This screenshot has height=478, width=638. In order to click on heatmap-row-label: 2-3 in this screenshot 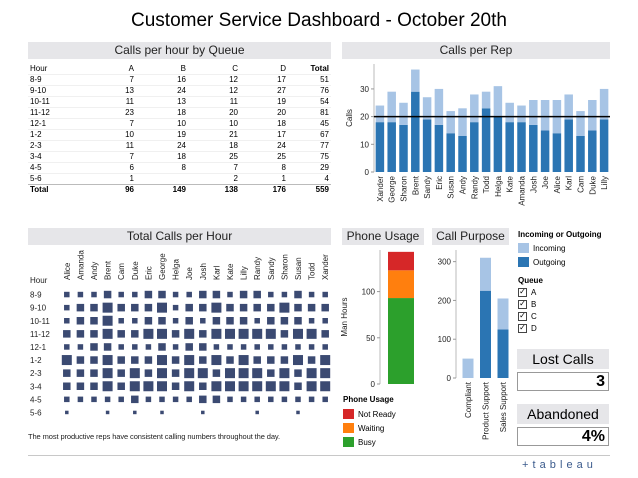, I will do `click(36, 373)`.